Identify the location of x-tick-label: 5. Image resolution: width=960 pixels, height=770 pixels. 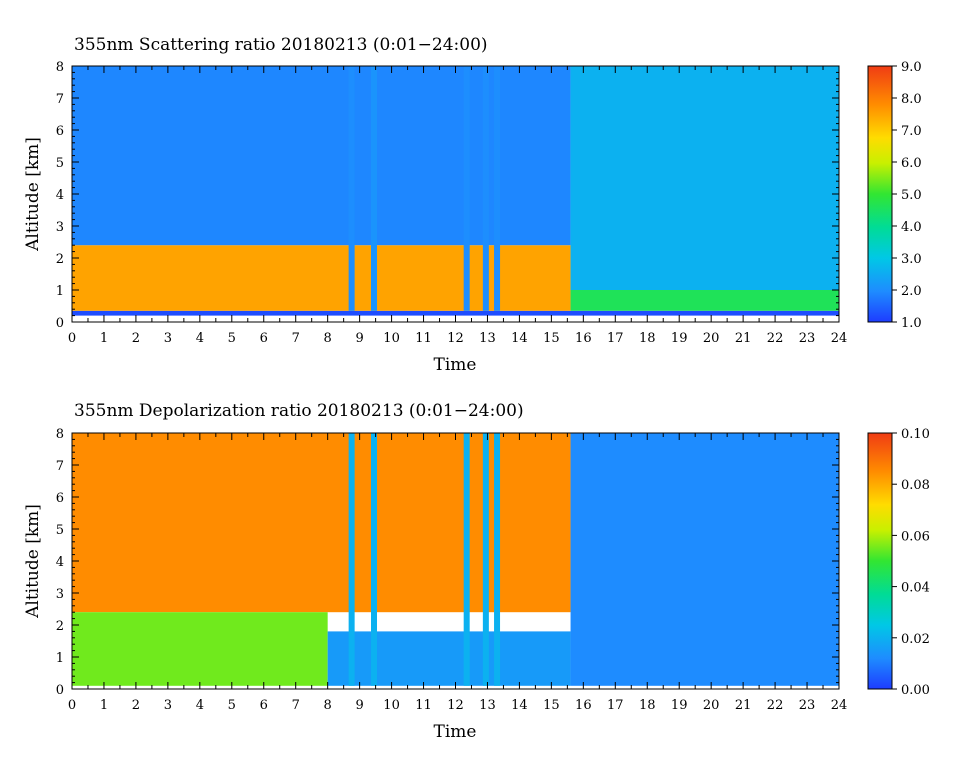
(232, 705).